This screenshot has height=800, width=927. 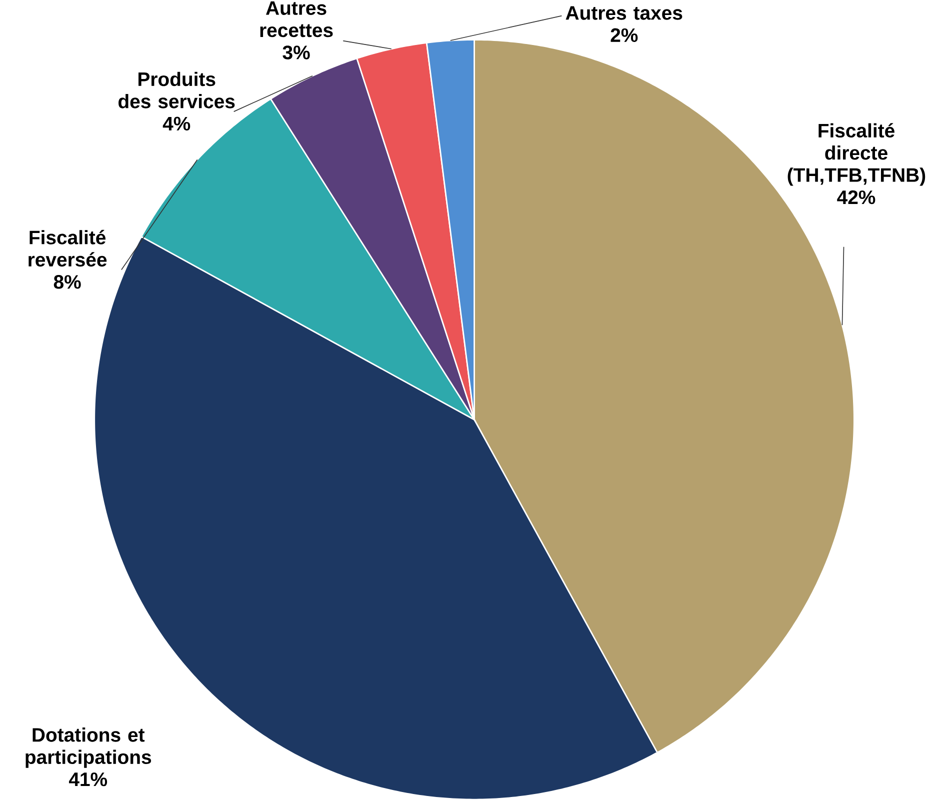 I want to click on data-label: 41%, so click(x=88, y=779).